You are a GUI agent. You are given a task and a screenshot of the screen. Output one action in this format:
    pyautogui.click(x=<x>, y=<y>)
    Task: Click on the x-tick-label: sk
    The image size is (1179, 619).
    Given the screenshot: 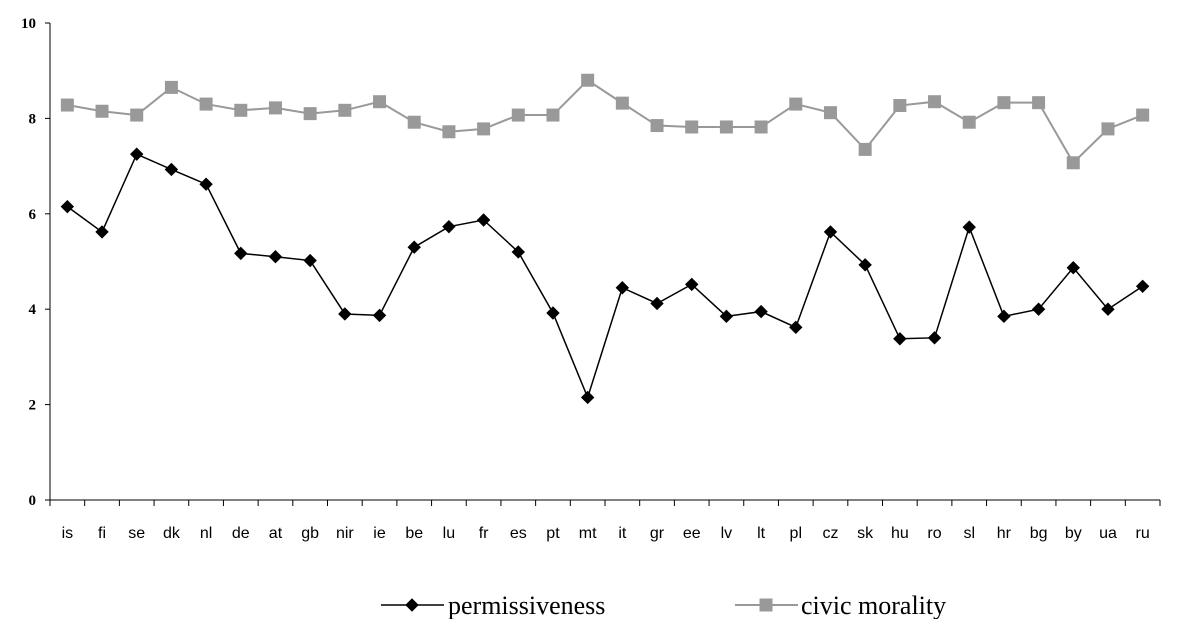 What is the action you would take?
    pyautogui.click(x=865, y=533)
    